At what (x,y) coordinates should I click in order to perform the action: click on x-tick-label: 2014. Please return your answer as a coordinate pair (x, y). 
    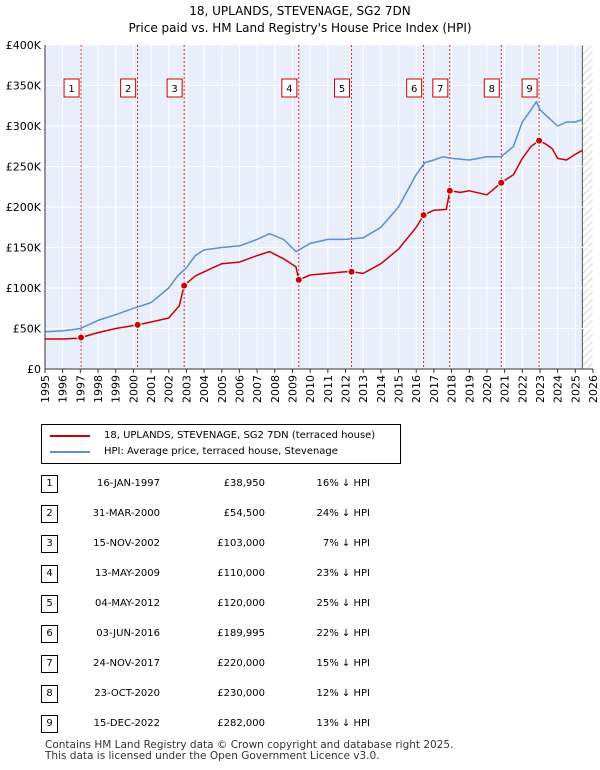
    Looking at the image, I should click on (381, 389).